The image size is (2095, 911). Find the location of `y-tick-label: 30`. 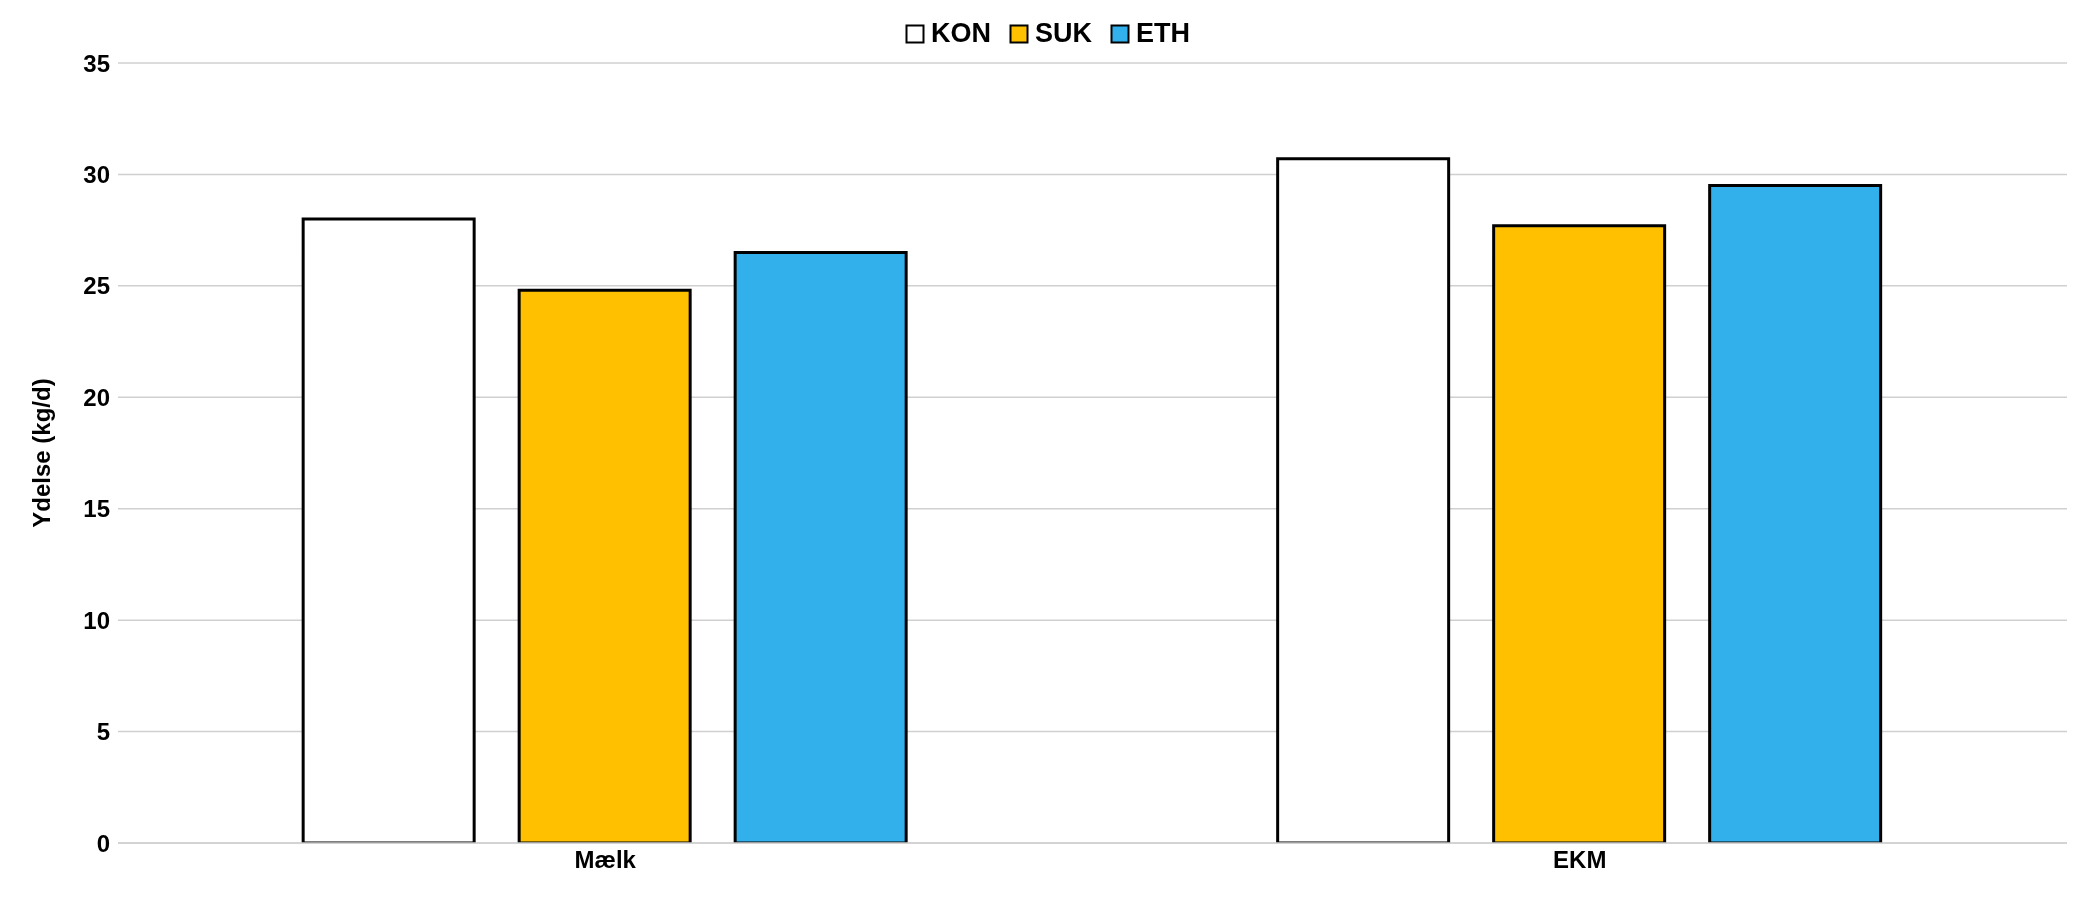

y-tick-label: 30 is located at coordinates (96, 174).